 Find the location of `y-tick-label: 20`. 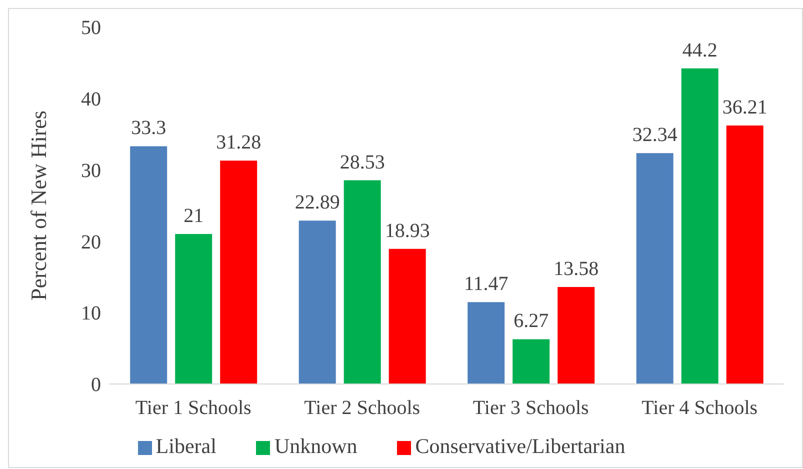

y-tick-label: 20 is located at coordinates (91, 242).